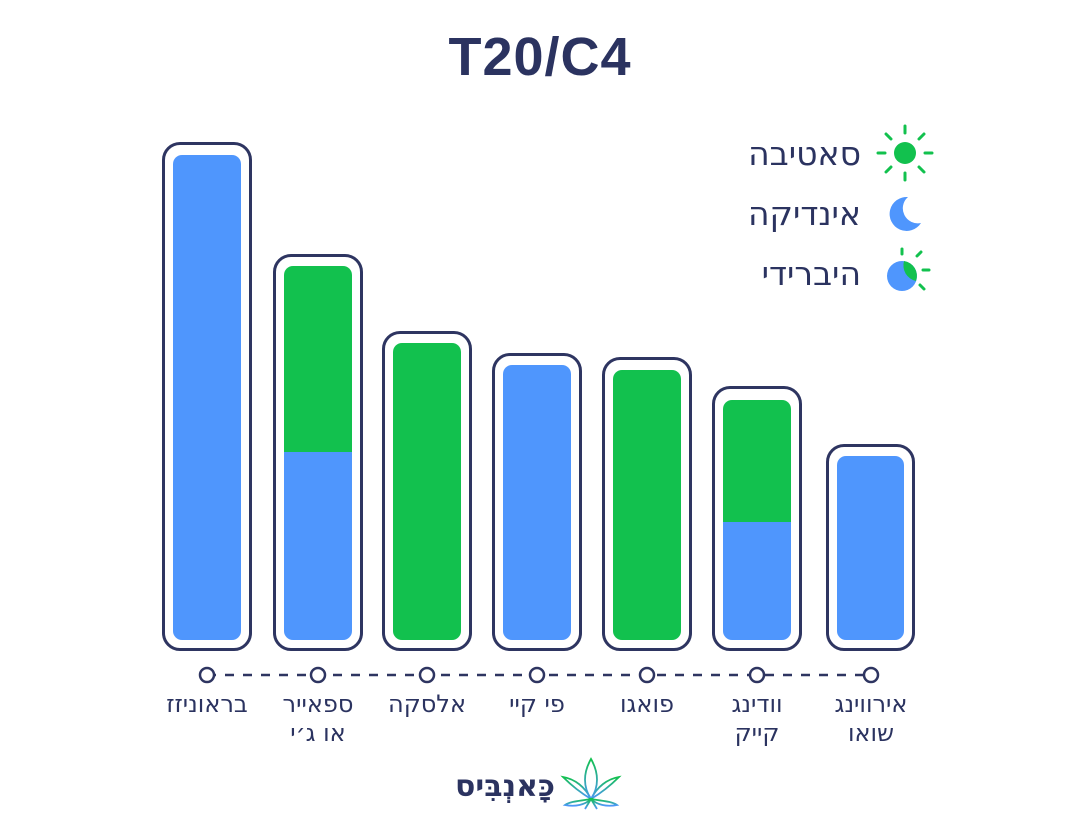  I want to click on x-label: בראוניזז, so click(207, 704).